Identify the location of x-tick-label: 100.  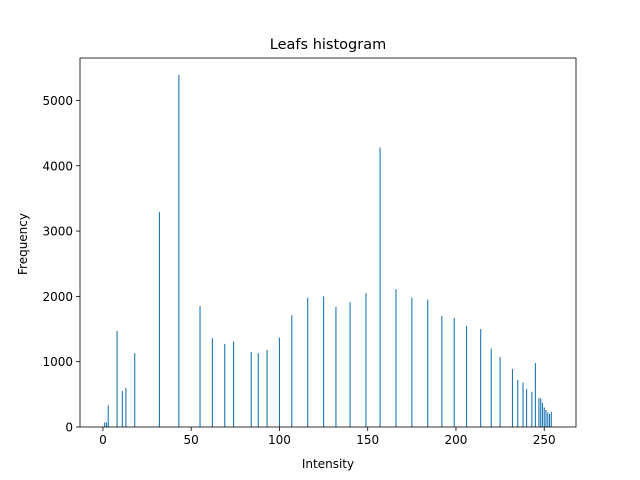
(279, 440).